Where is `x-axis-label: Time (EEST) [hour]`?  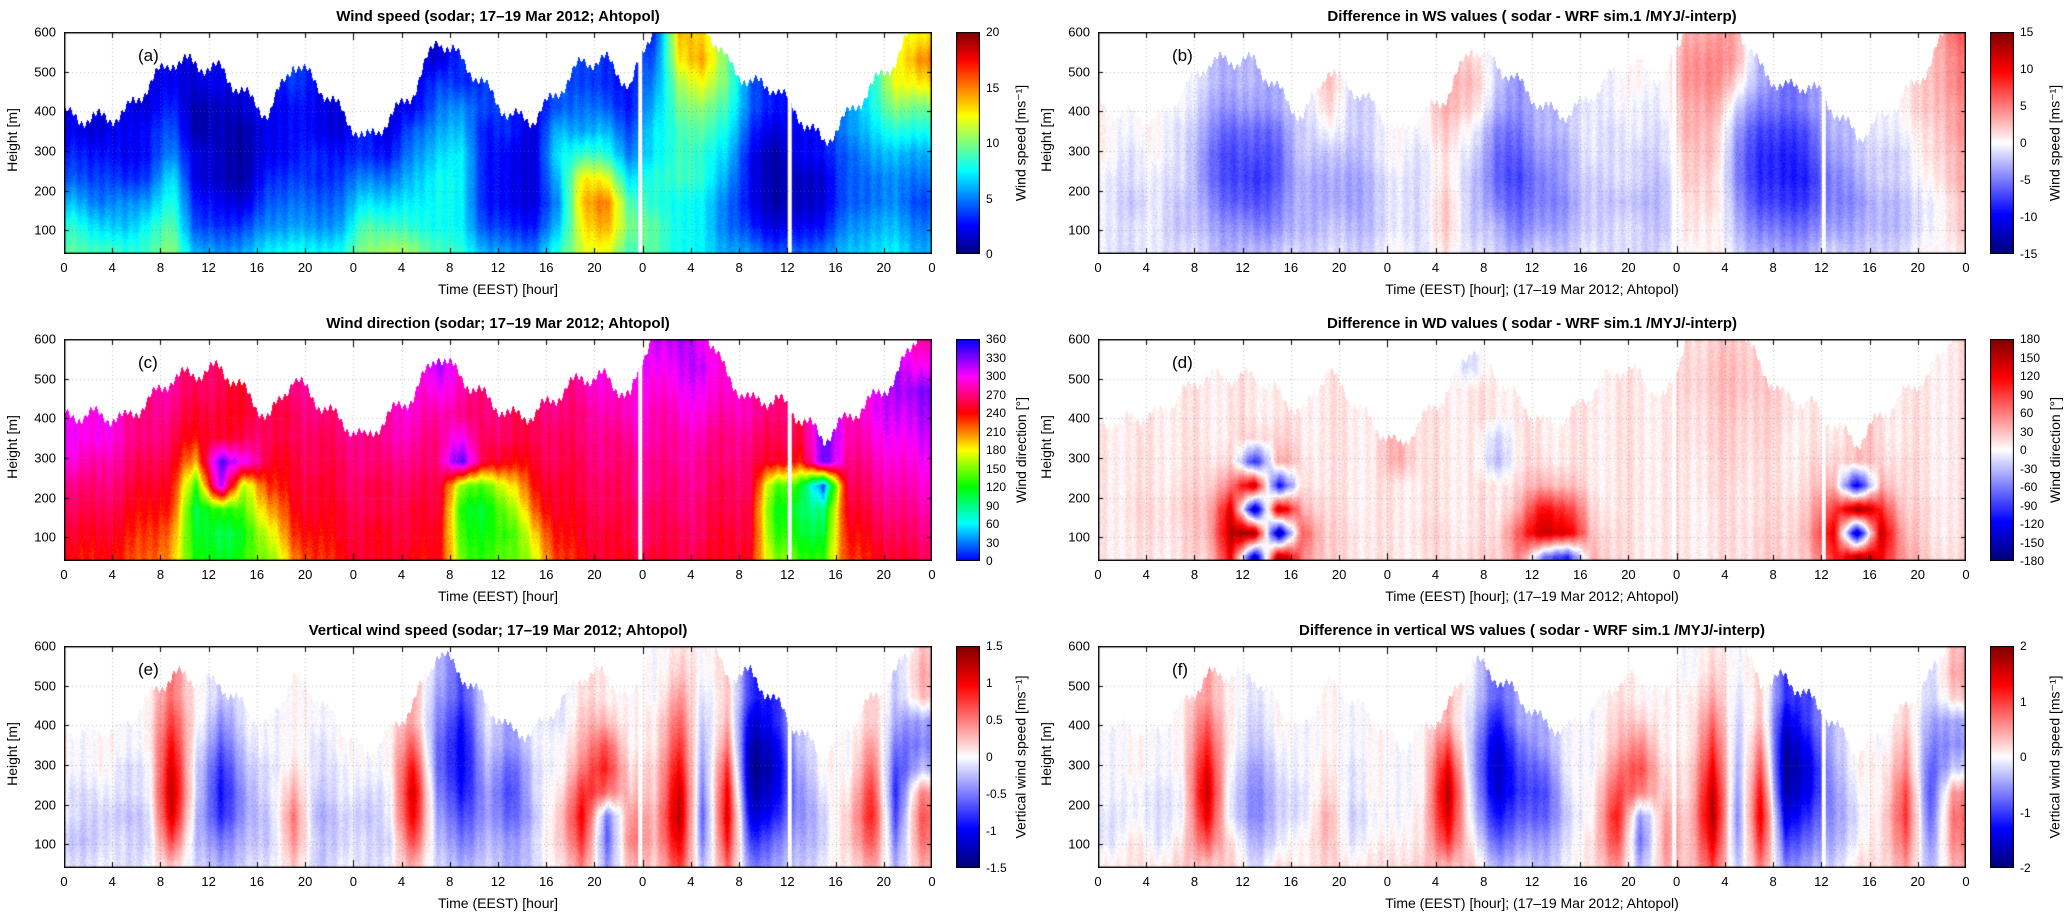 x-axis-label: Time (EEST) [hour] is located at coordinates (498, 289).